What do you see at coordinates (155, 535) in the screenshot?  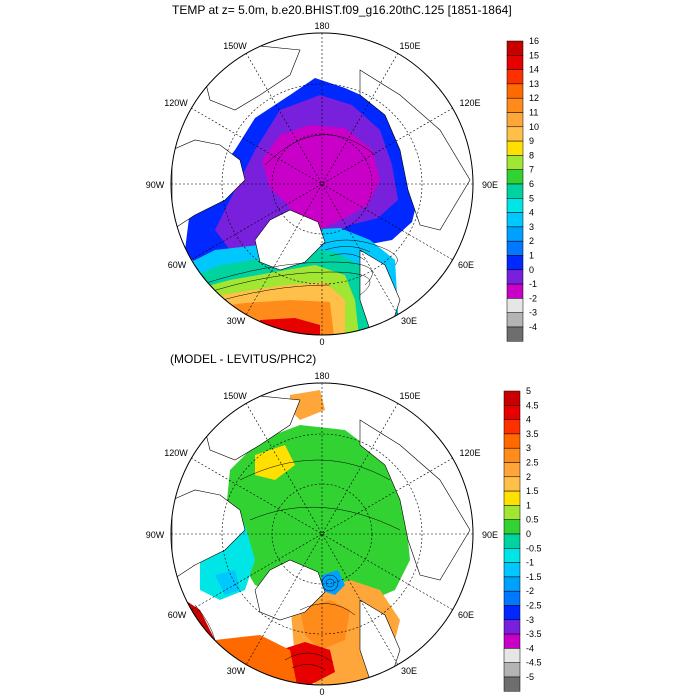 I see `bottom-lon-label: 90W` at bounding box center [155, 535].